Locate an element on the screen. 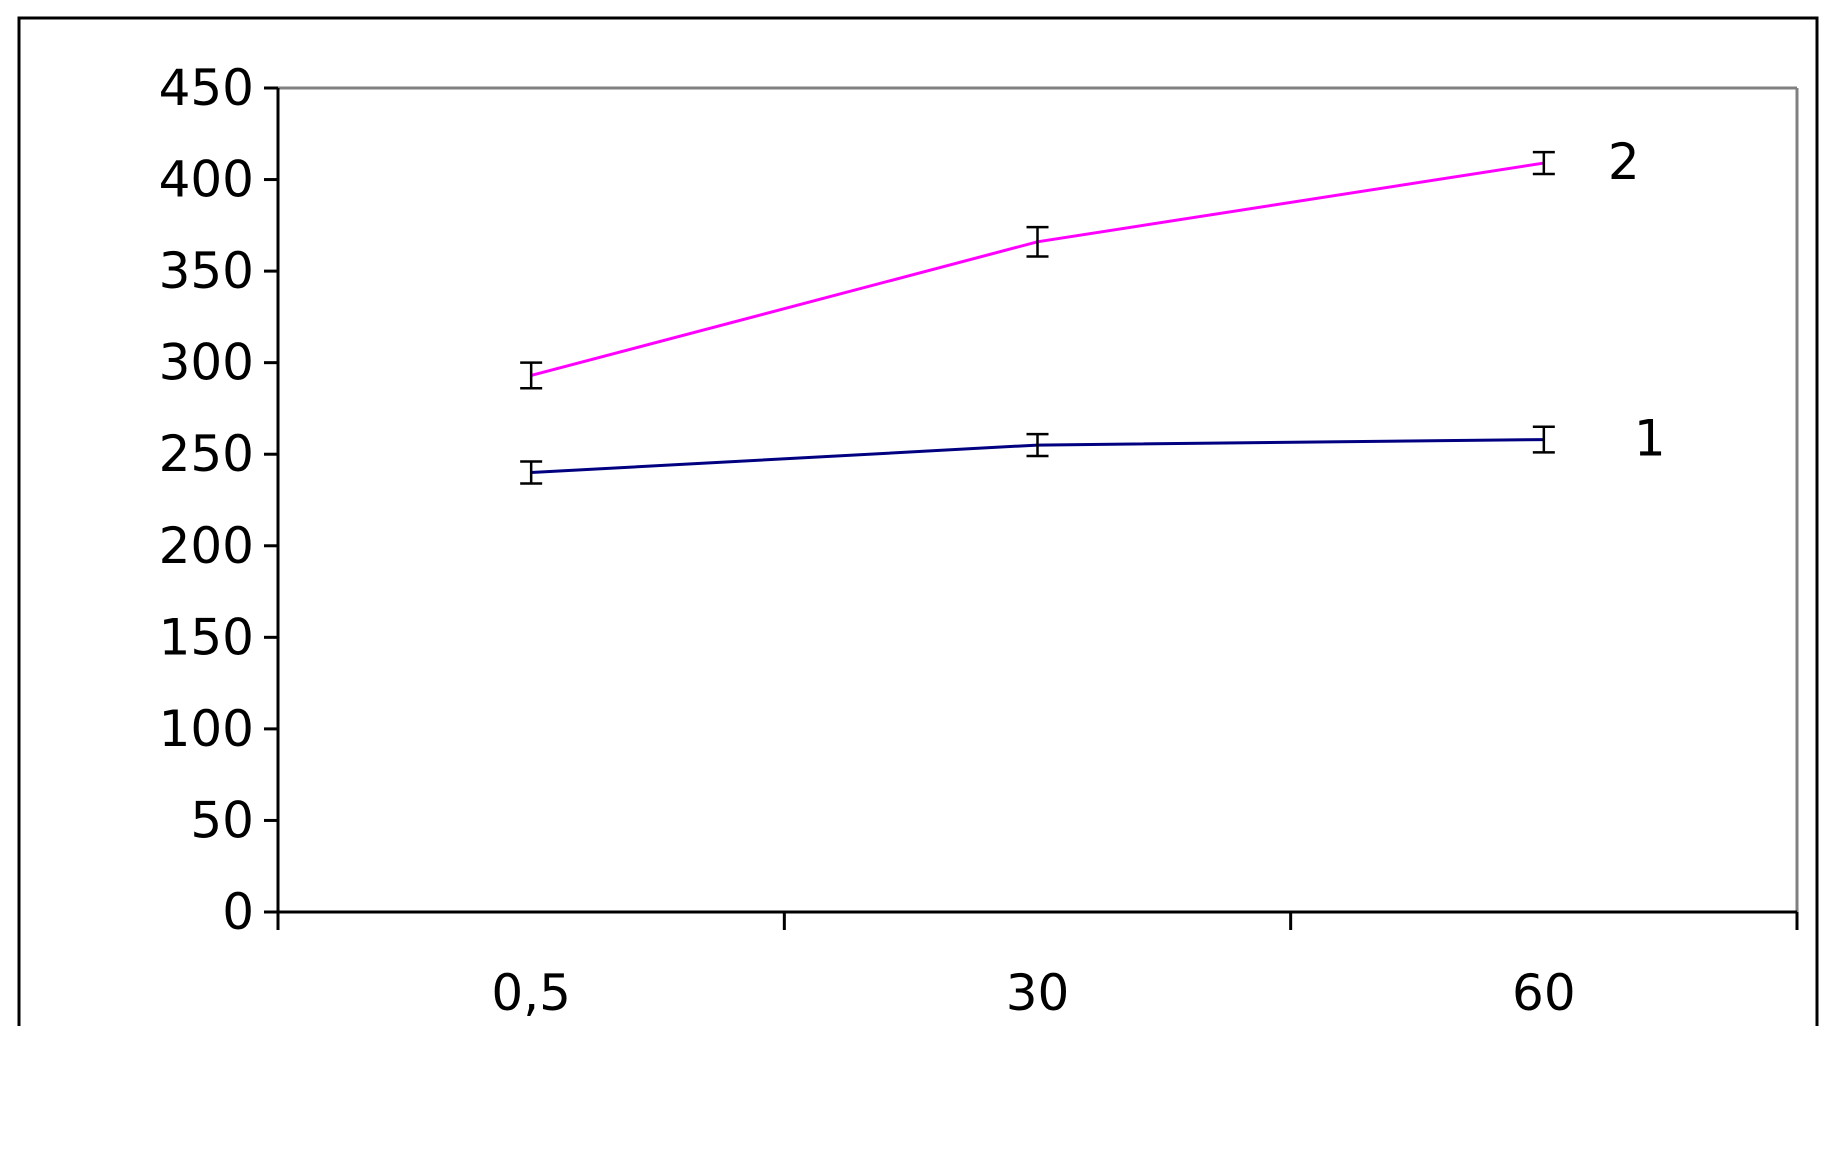 This screenshot has height=1163, width=1838. y-tick-label: 300 is located at coordinates (206, 363).